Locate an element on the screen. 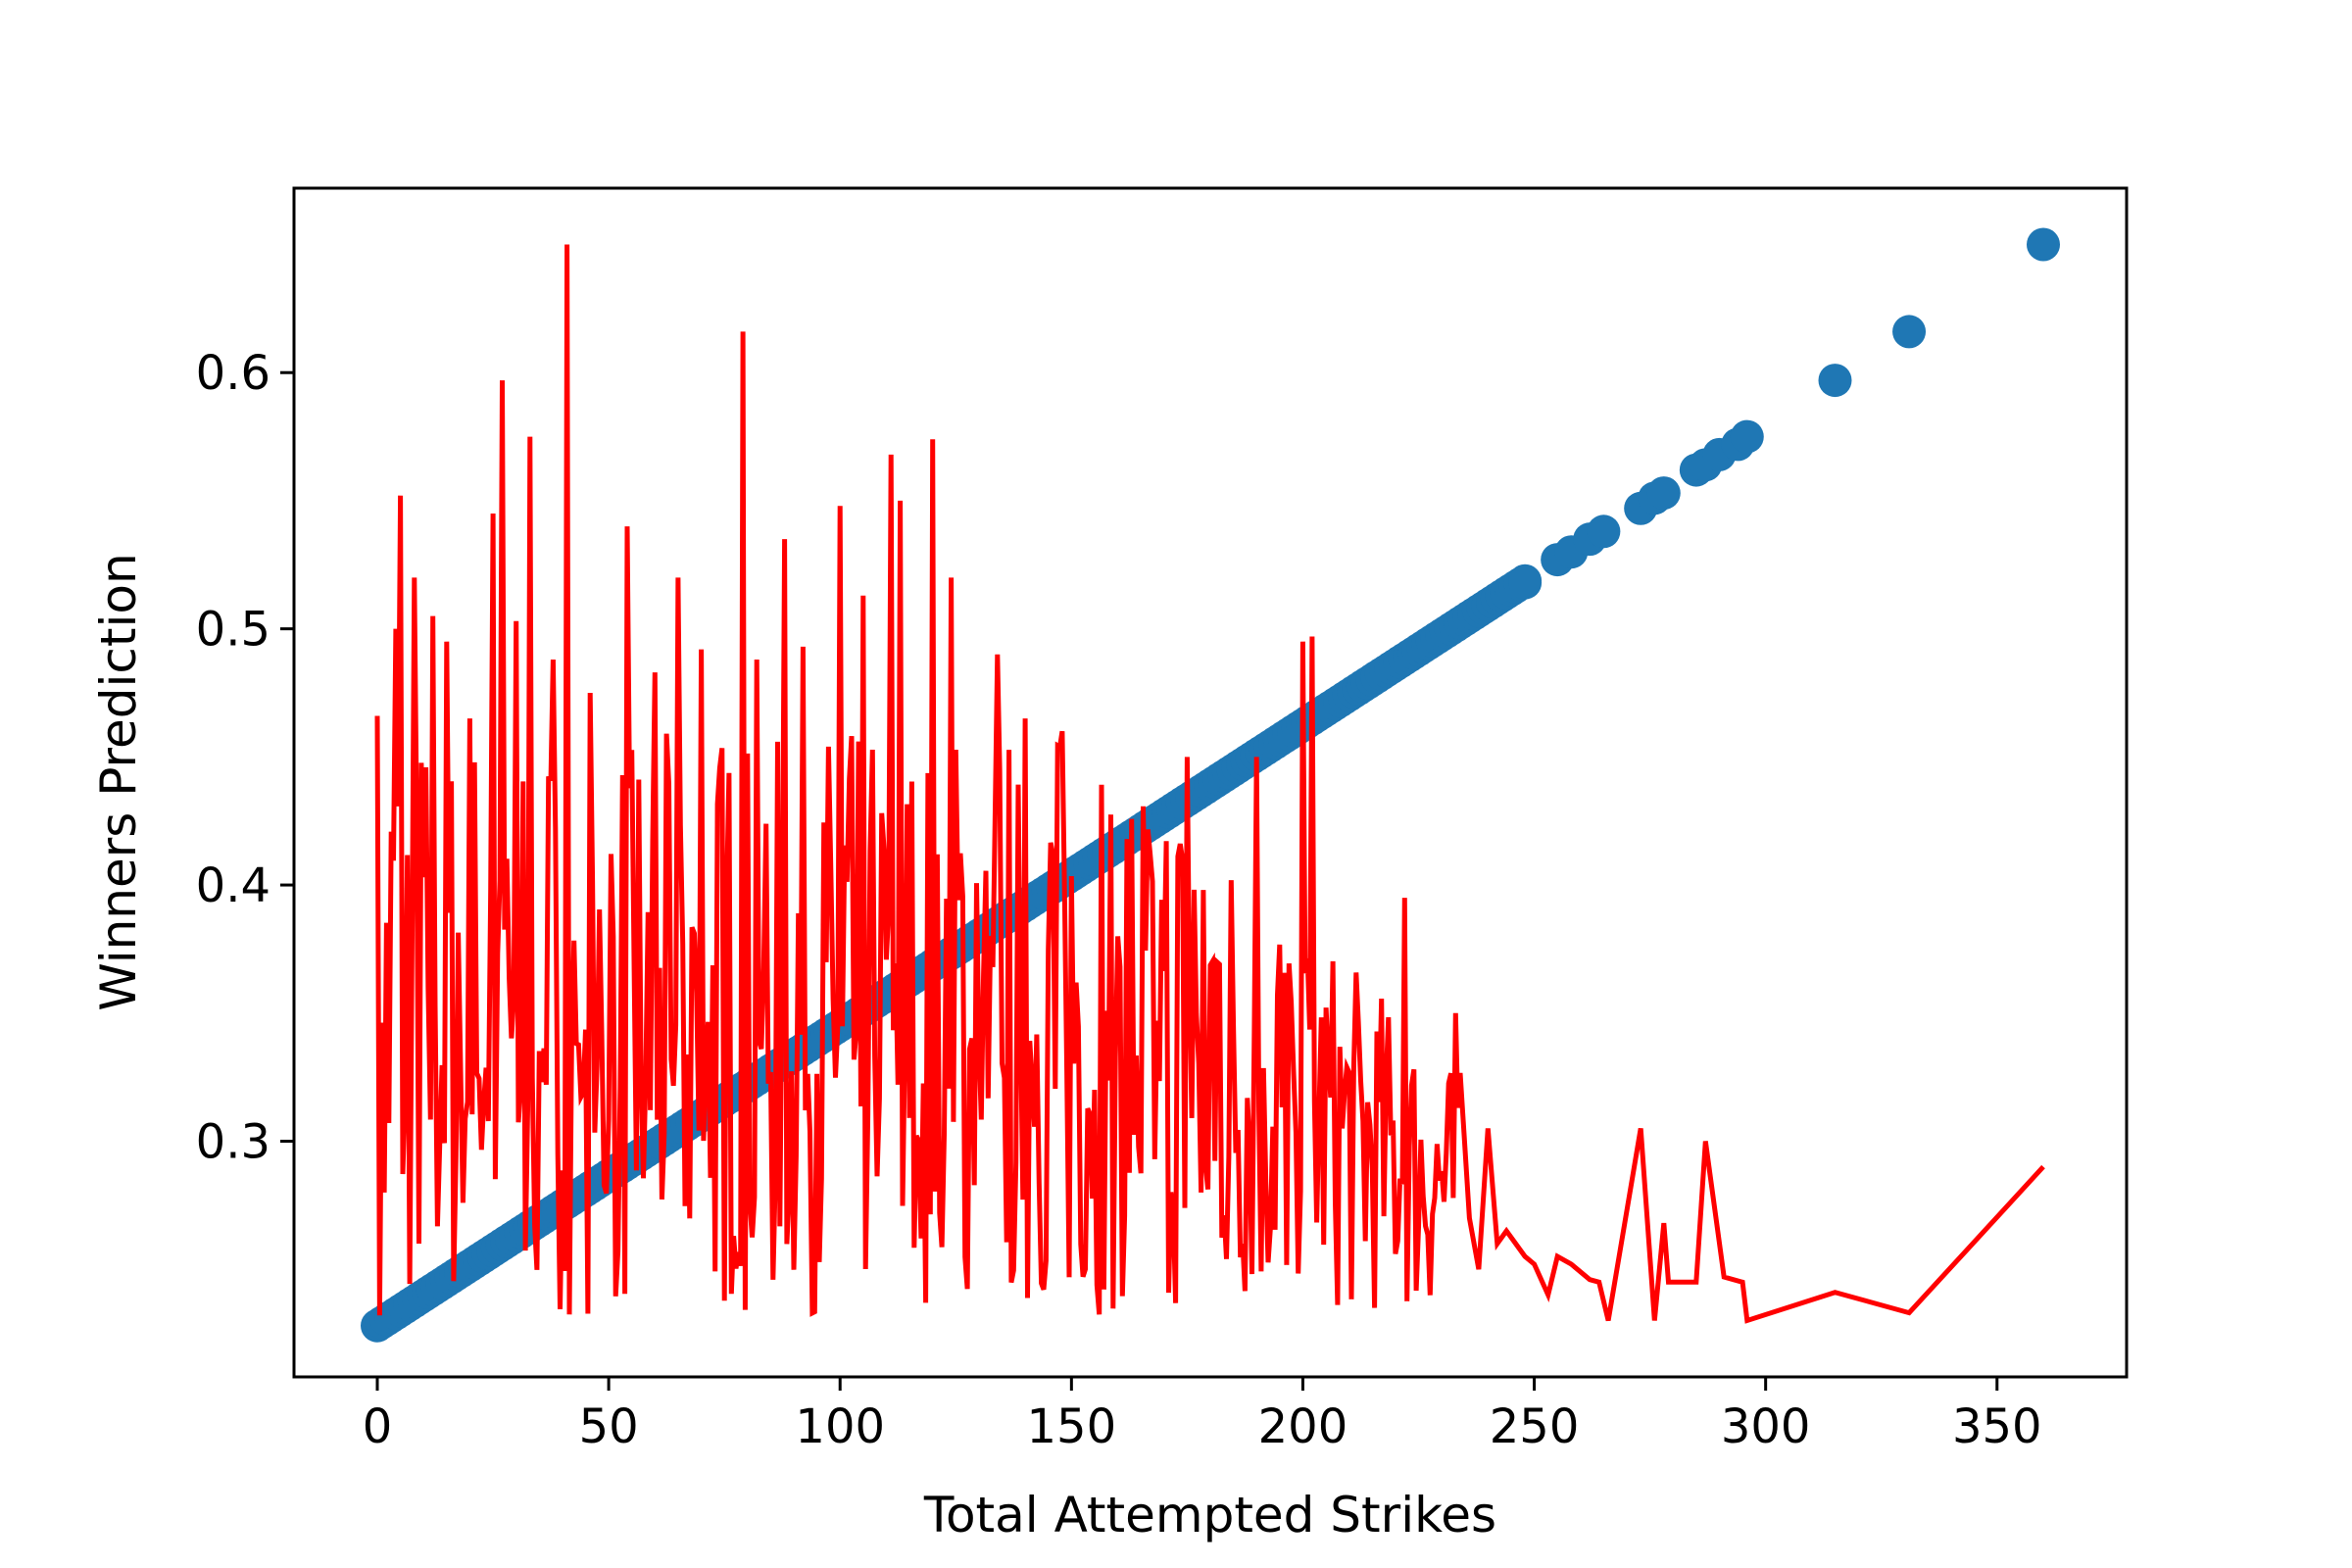 The image size is (2352, 1568). y-tick-label: 0.4 is located at coordinates (233, 885).